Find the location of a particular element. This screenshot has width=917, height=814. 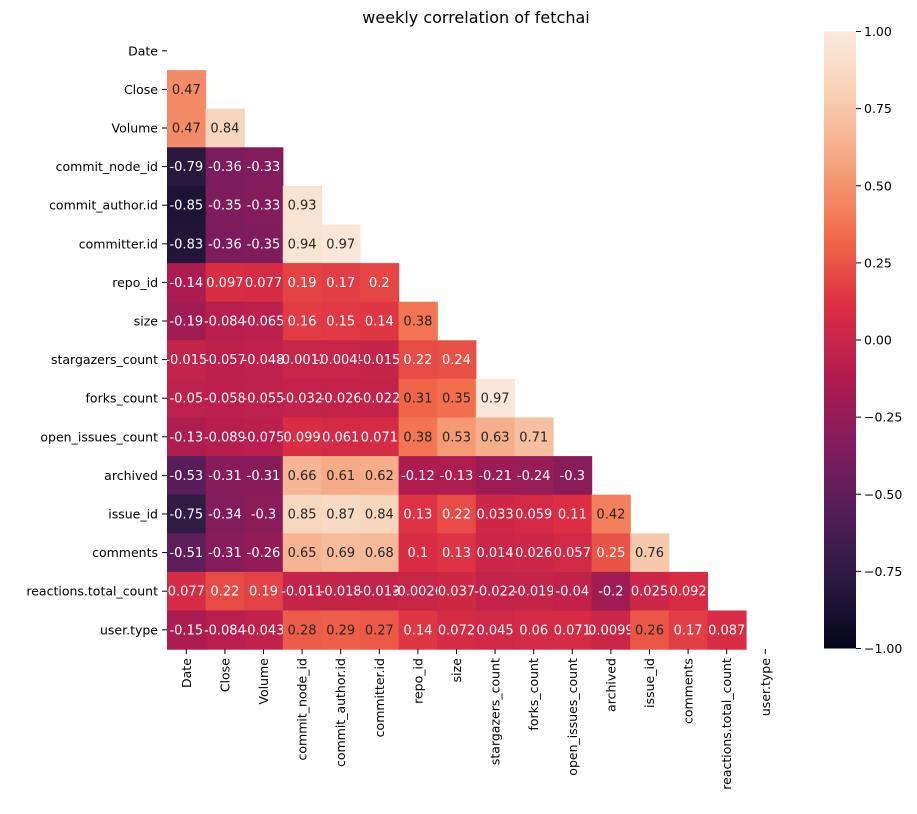

cell-value-label: -0.83 is located at coordinates (186, 244).